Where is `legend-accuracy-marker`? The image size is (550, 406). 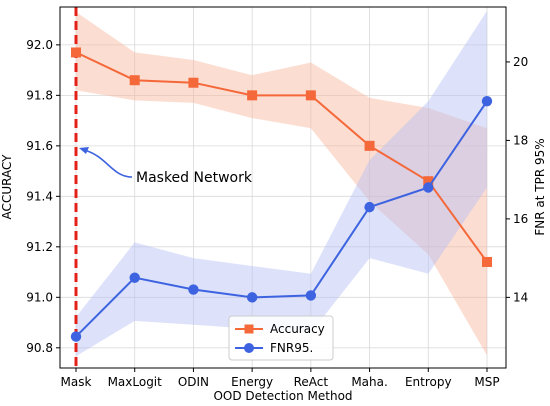 legend-accuracy-marker is located at coordinates (249, 329).